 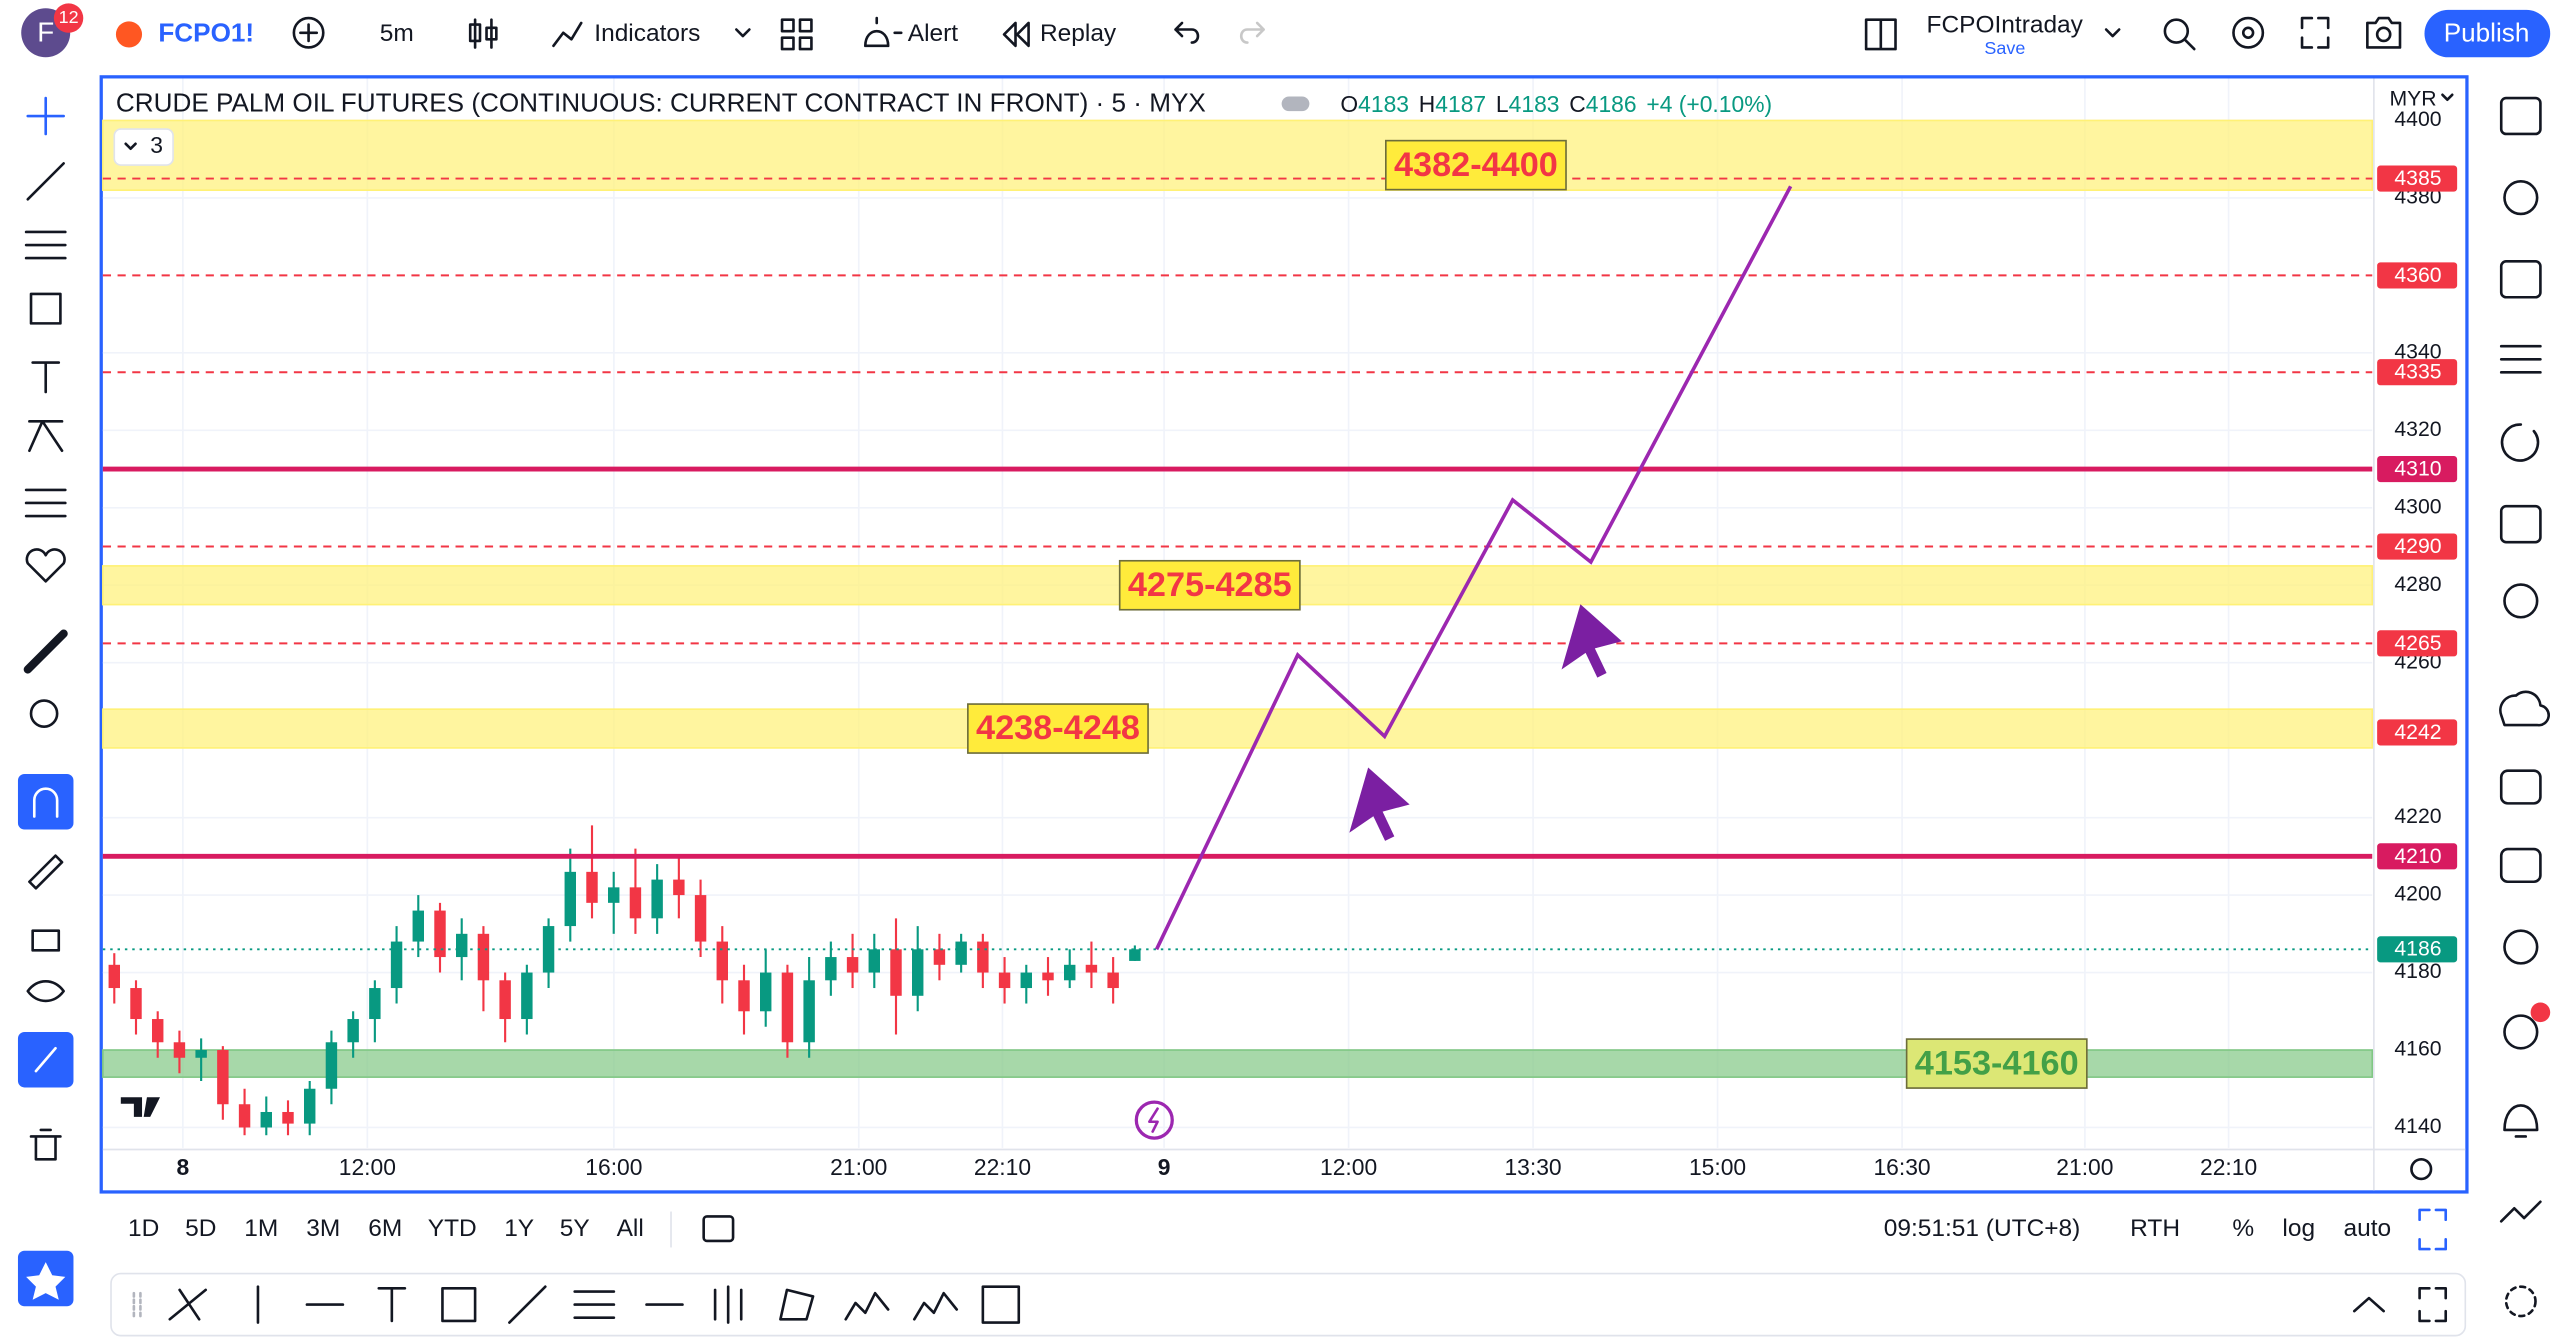 I want to click on indicator-collapse, so click(x=143, y=147).